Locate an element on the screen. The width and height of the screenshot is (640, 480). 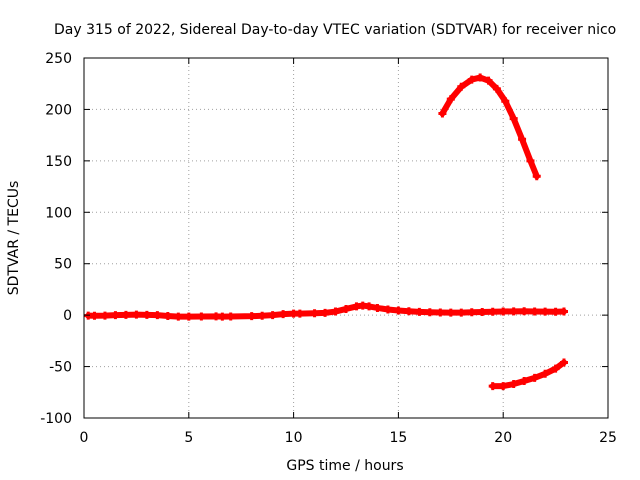
x-tick-label: 25 is located at coordinates (608, 438).